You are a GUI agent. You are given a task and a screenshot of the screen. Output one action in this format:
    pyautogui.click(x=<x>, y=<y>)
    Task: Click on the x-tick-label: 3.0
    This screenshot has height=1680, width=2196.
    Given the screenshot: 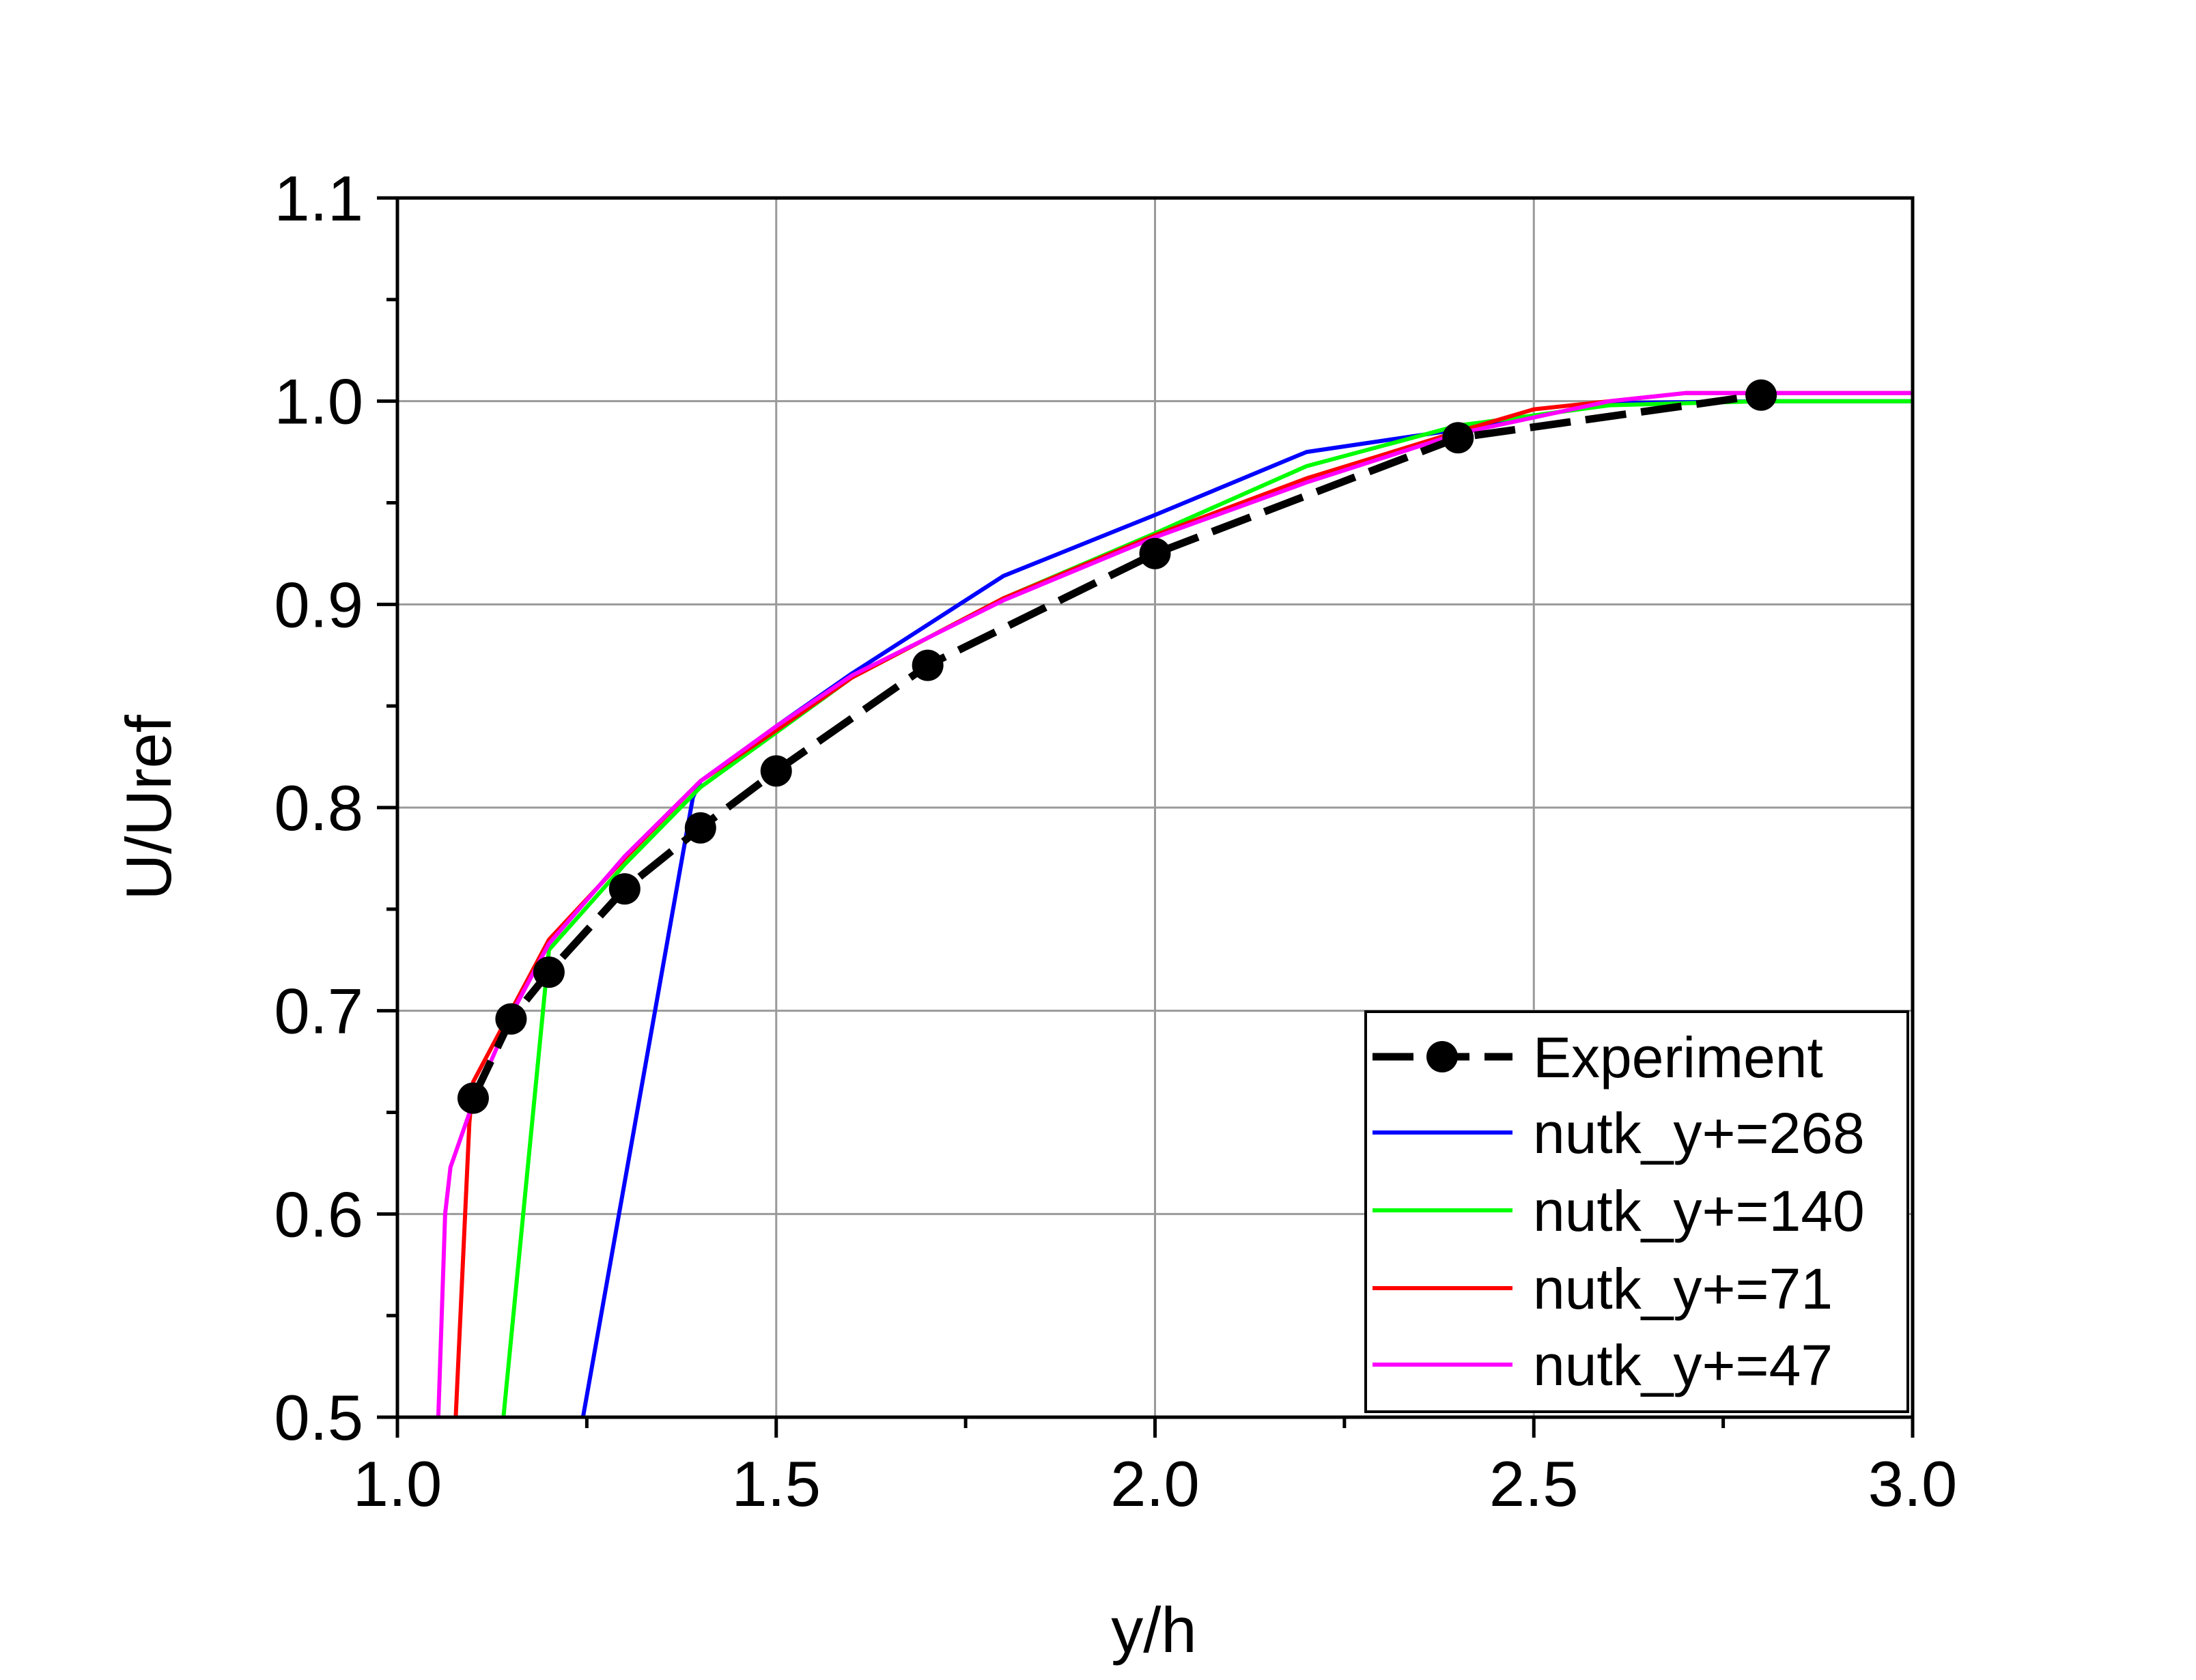 What is the action you would take?
    pyautogui.click(x=1913, y=1484)
    